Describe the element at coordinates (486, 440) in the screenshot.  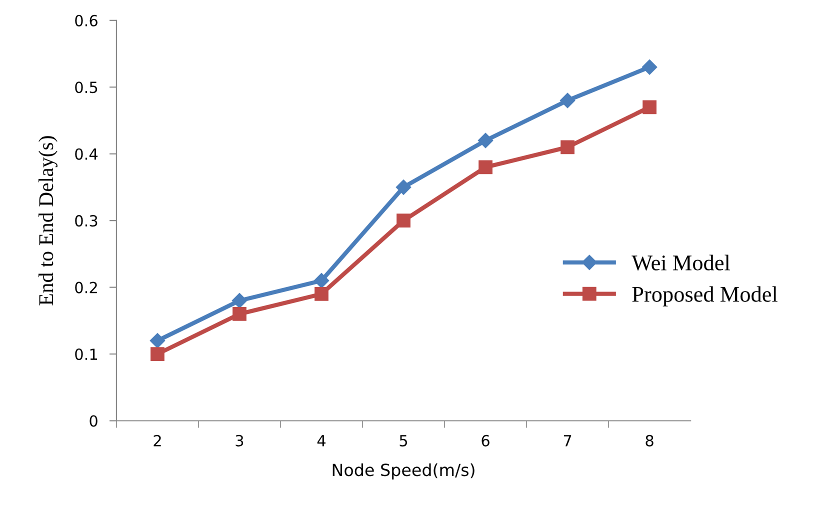
I see `x-tick-label: 6` at that location.